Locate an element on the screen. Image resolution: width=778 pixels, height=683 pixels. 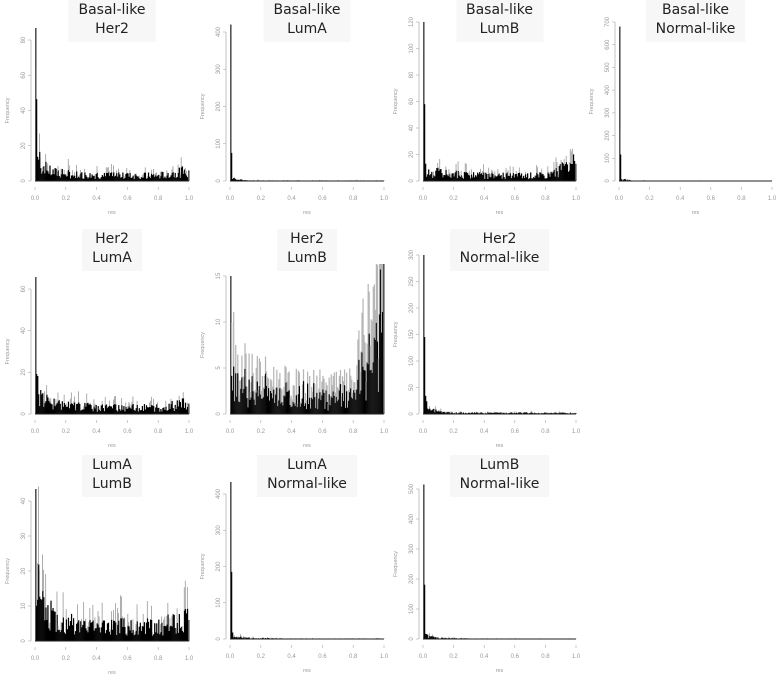
panel-title: Basal-like Normal-like is located at coordinates (695, 21).